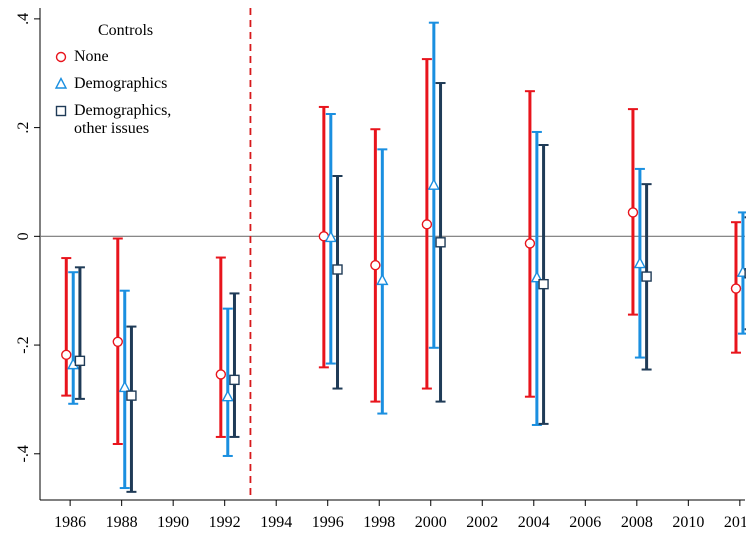  What do you see at coordinates (637, 522) in the screenshot?
I see `x-tick-label: 2008` at bounding box center [637, 522].